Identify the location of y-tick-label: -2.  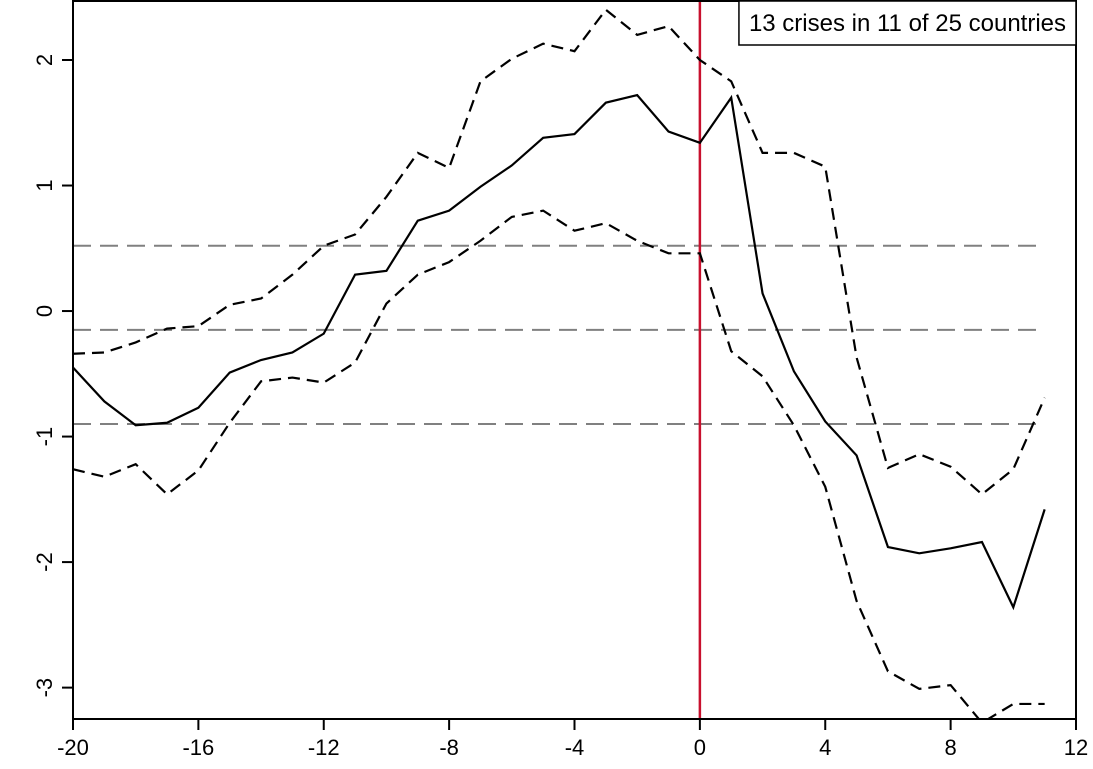
(44, 562).